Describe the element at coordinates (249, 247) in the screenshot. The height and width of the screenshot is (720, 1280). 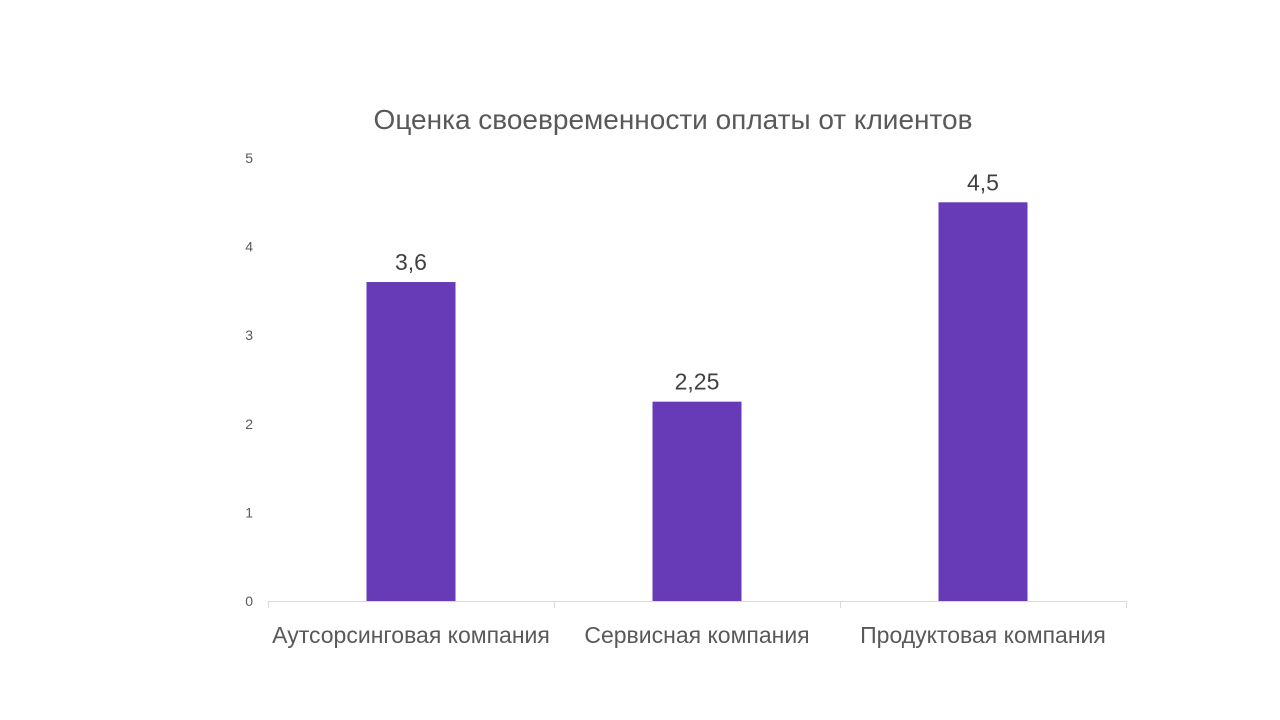
I see `y-tick-label: 4` at that location.